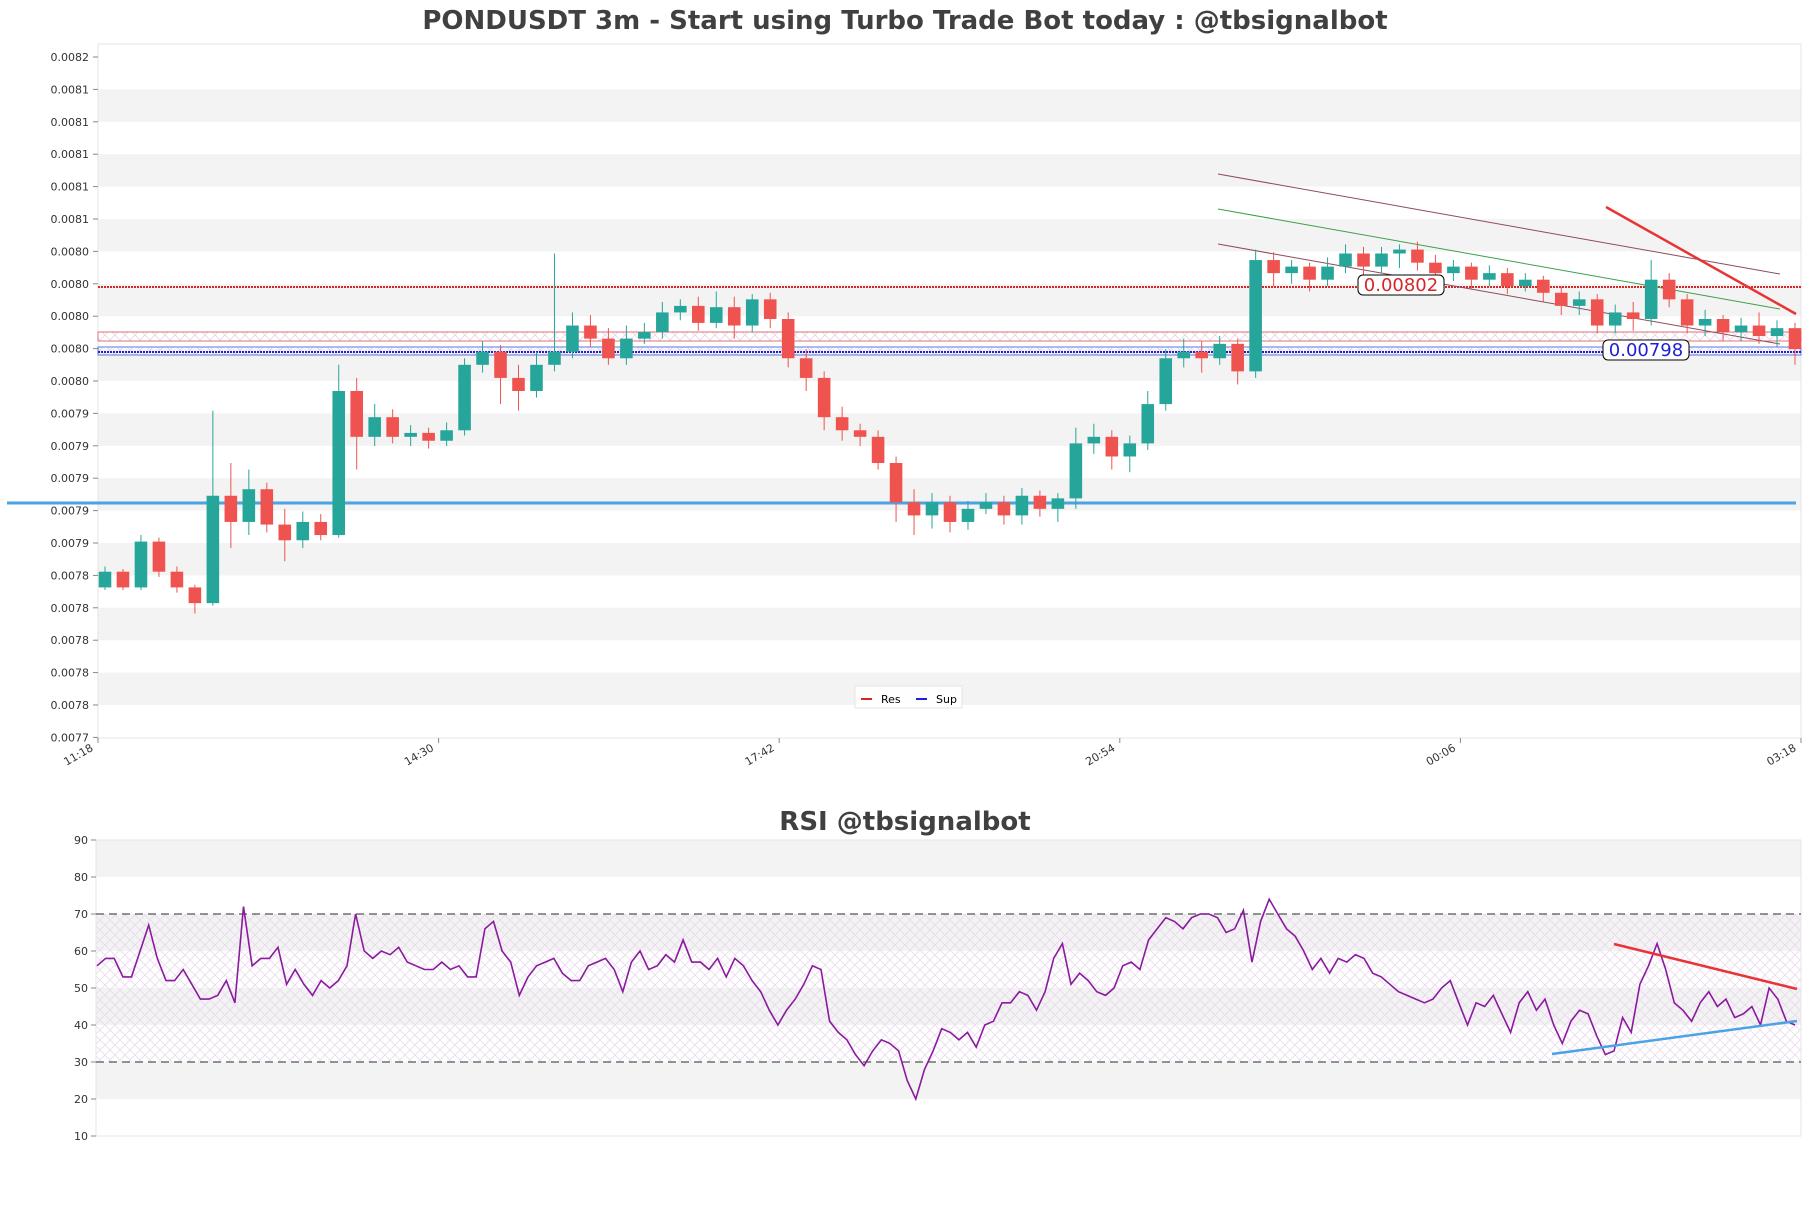 This screenshot has width=1811, height=1208. Describe the element at coordinates (79, 754) in the screenshot. I see `time-x-tick-label: 11:18` at that location.